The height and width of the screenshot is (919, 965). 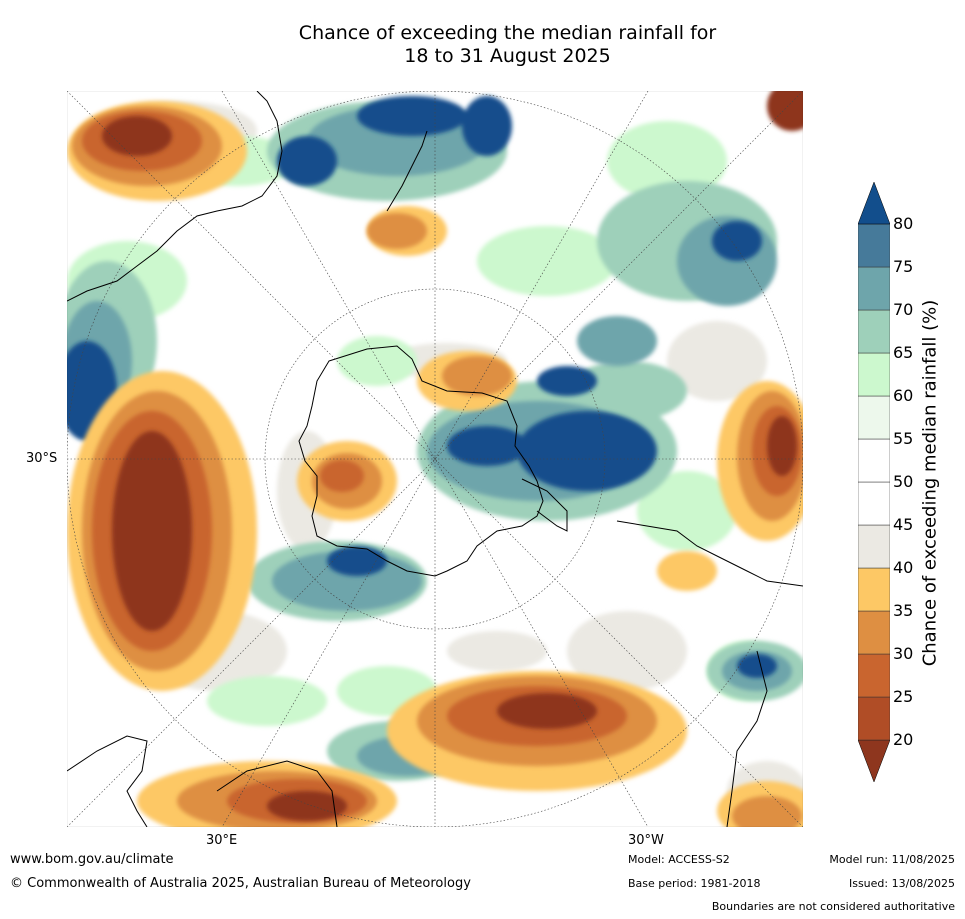 What do you see at coordinates (421, 461) in the screenshot?
I see `antarctica-coast` at bounding box center [421, 461].